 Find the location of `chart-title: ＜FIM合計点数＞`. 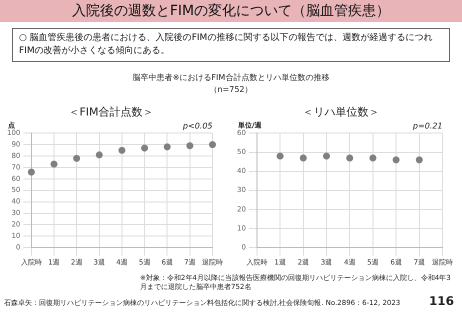

chart-title: ＜FIM合計点数＞ is located at coordinates (111, 111).